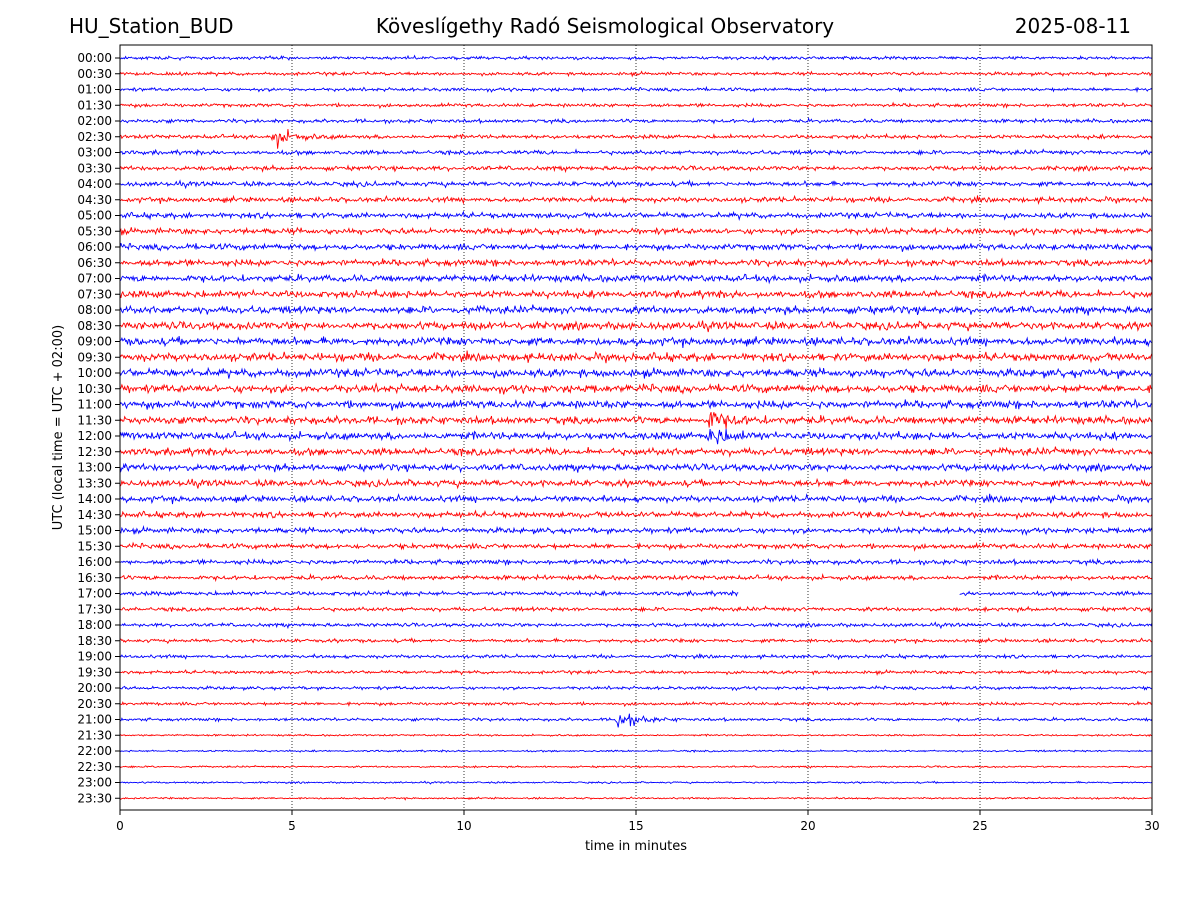 The width and height of the screenshot is (1200, 900). Describe the element at coordinates (94, 783) in the screenshot. I see `y-tick-label: 23:00` at that location.